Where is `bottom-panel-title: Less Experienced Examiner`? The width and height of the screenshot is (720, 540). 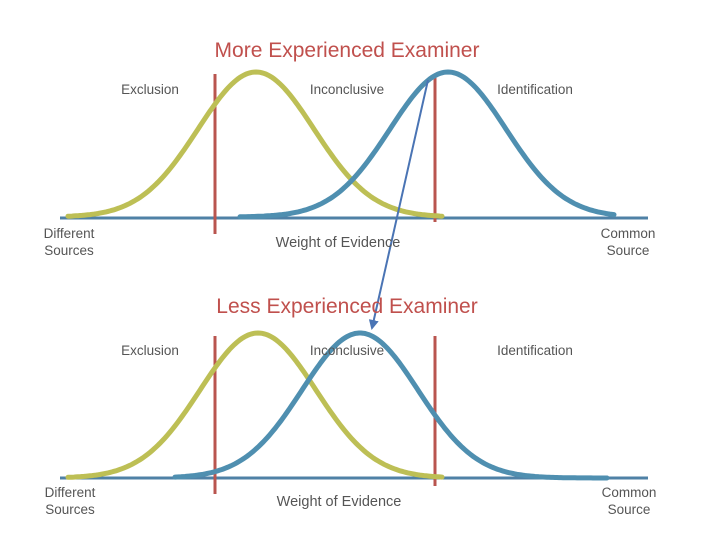
bottom-panel-title: Less Experienced Examiner is located at coordinates (347, 306).